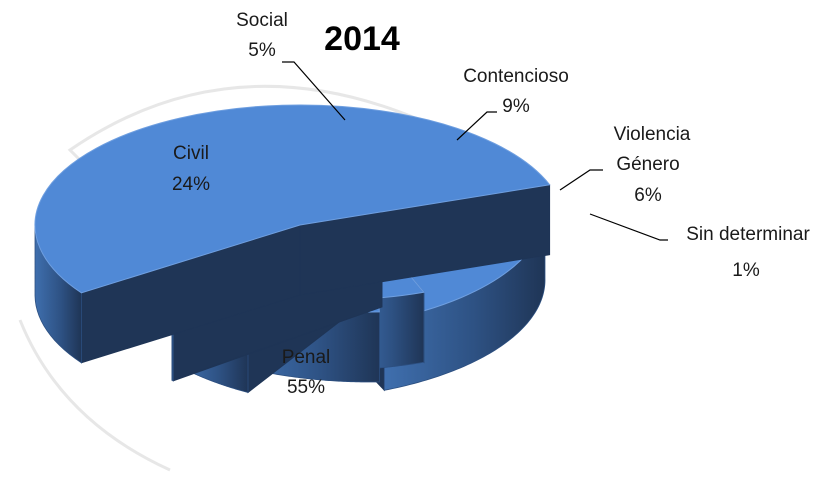  Describe the element at coordinates (628, 227) in the screenshot. I see `leader-sin-determinar` at that location.